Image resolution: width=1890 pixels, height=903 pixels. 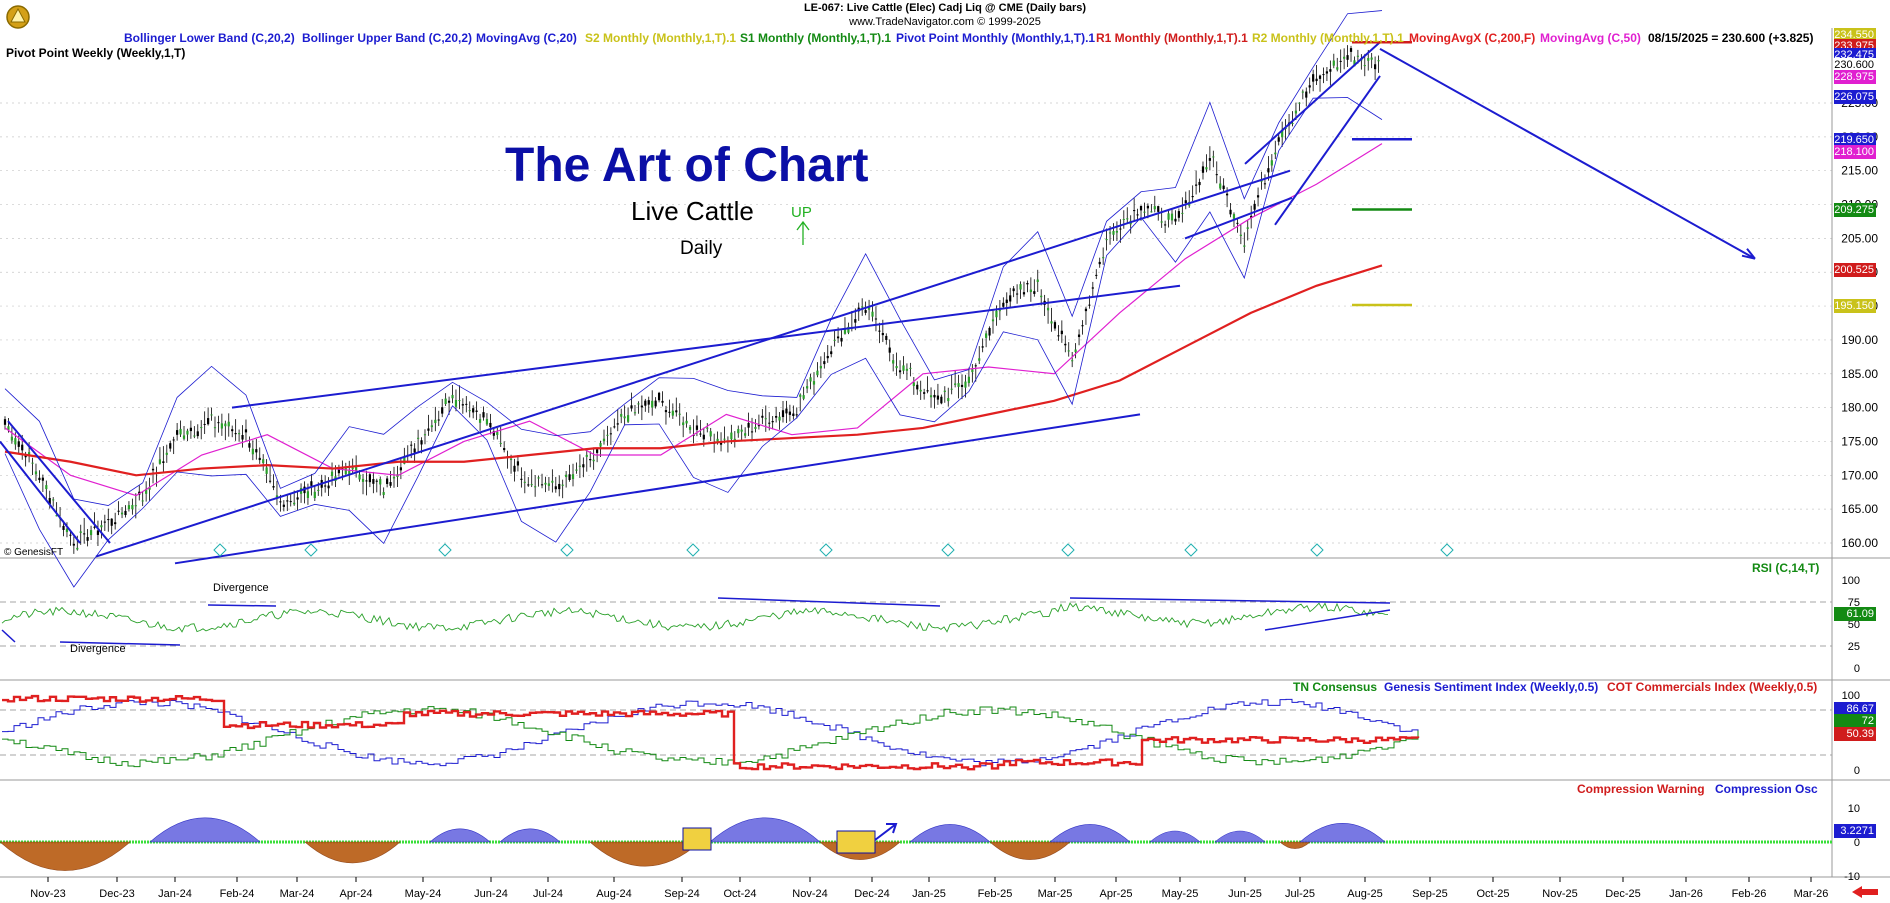 I want to click on sentiment-value-box: 86.67, so click(x=1855, y=709).